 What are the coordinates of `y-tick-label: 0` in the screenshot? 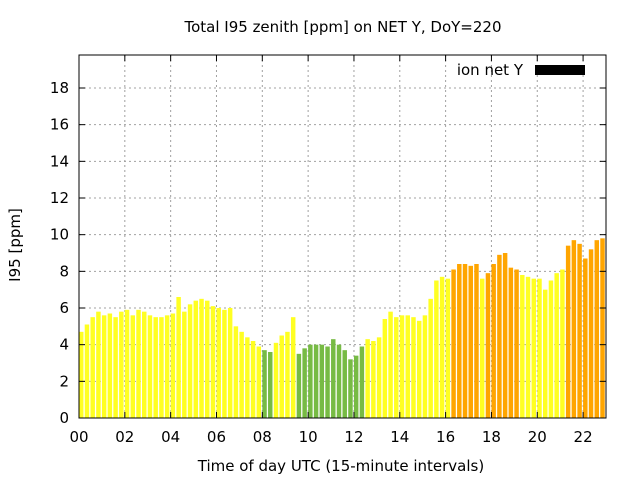 It's located at (64, 418).